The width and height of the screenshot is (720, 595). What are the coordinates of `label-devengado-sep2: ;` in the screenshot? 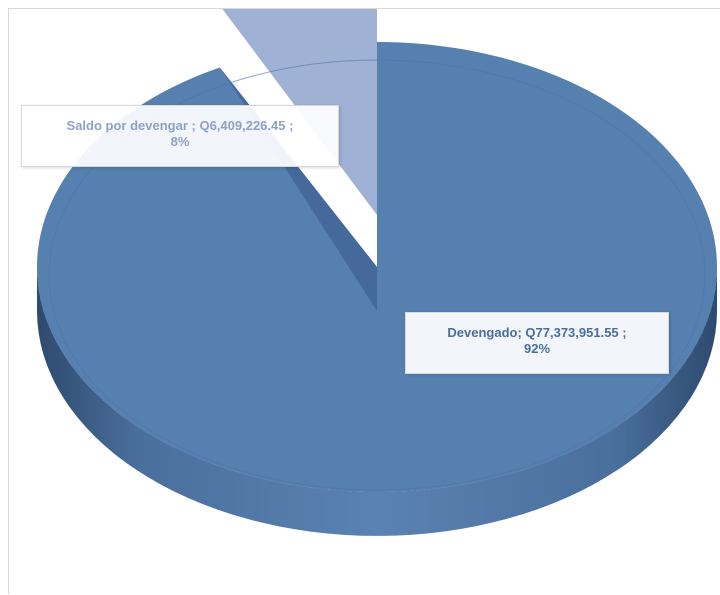 It's located at (622, 332).